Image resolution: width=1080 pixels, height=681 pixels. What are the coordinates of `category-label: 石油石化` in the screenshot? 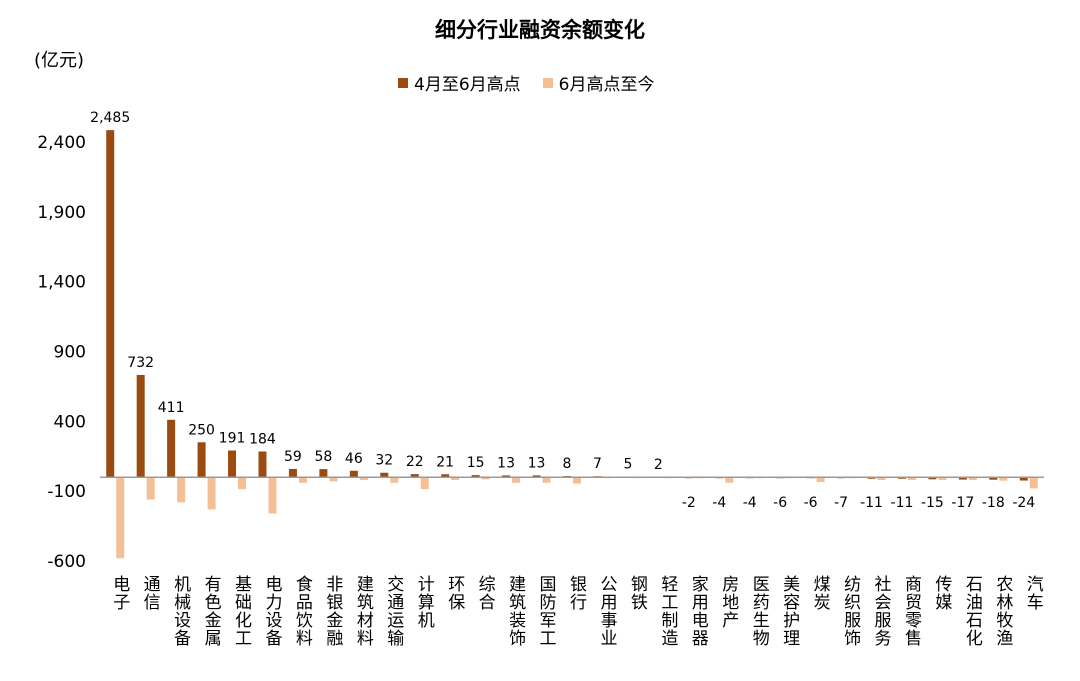 It's located at (972, 611).